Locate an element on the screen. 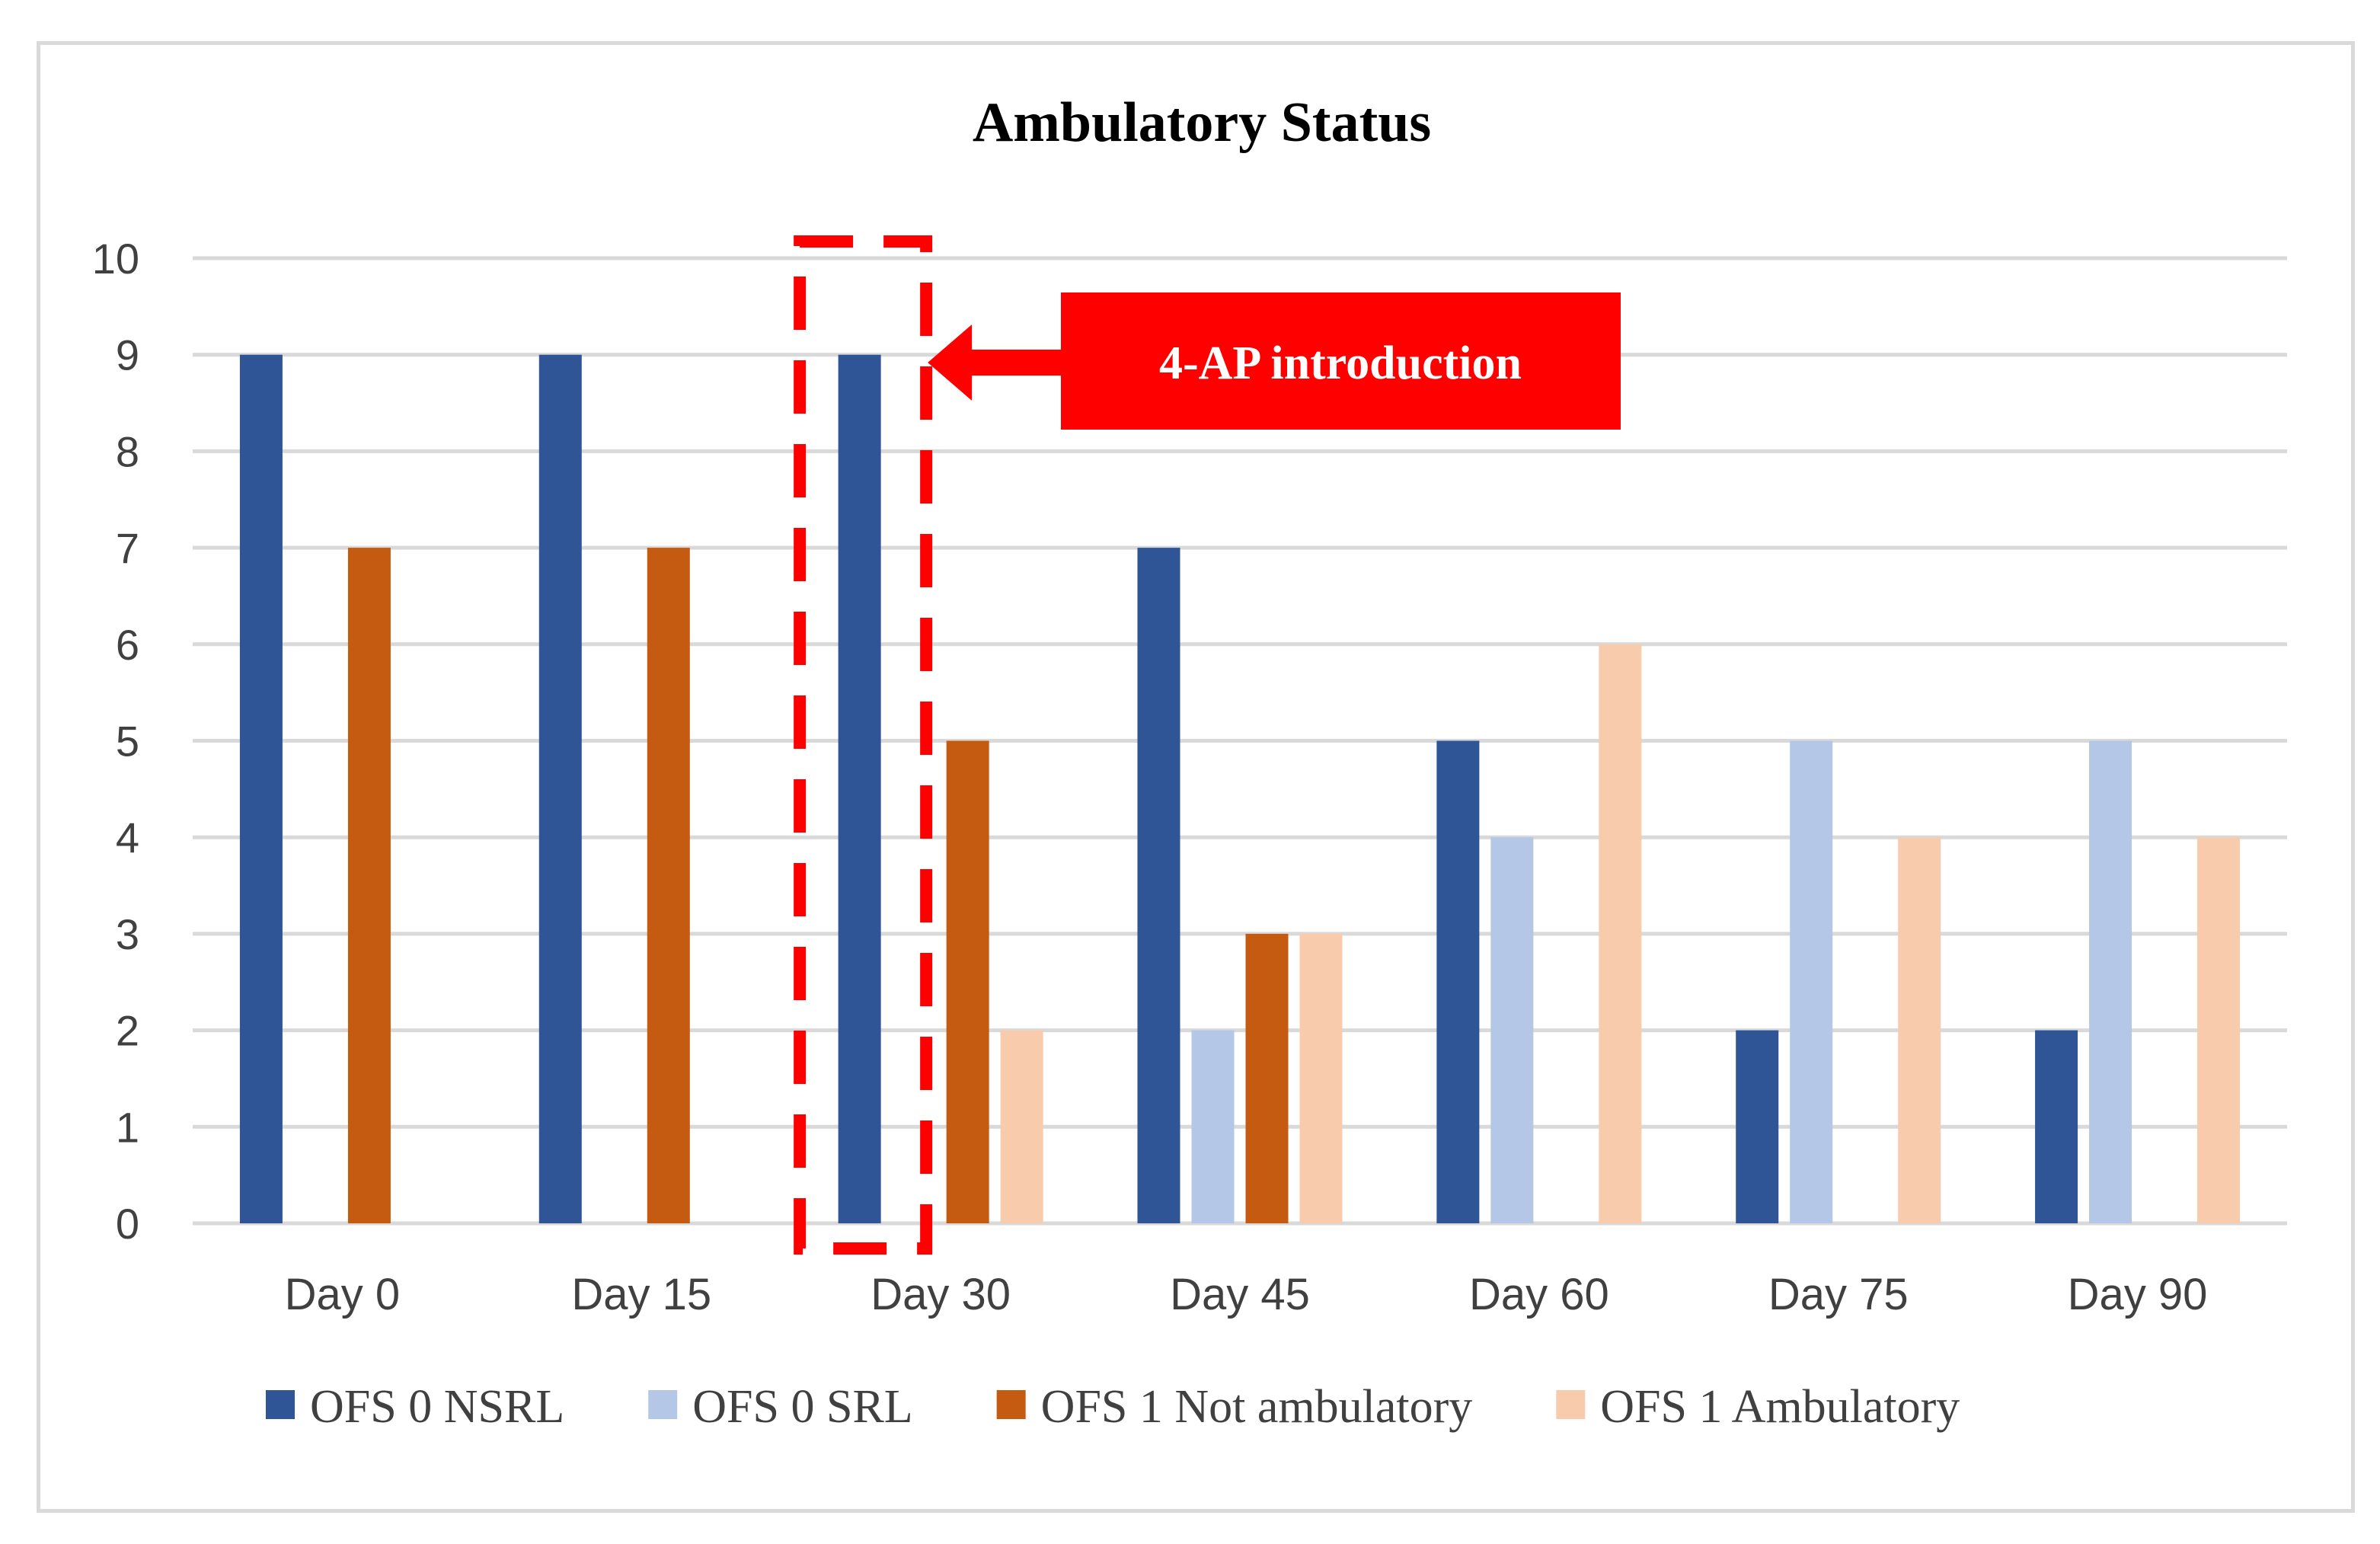 The image size is (2380, 1544). y-tick-label: 4 is located at coordinates (127, 838).